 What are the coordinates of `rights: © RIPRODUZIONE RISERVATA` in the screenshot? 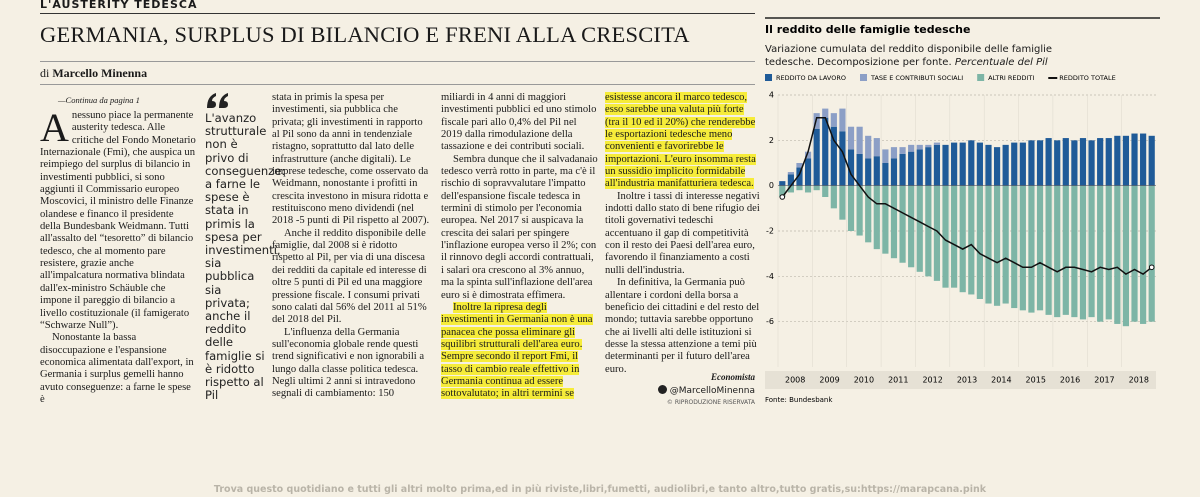 It's located at (710, 402).